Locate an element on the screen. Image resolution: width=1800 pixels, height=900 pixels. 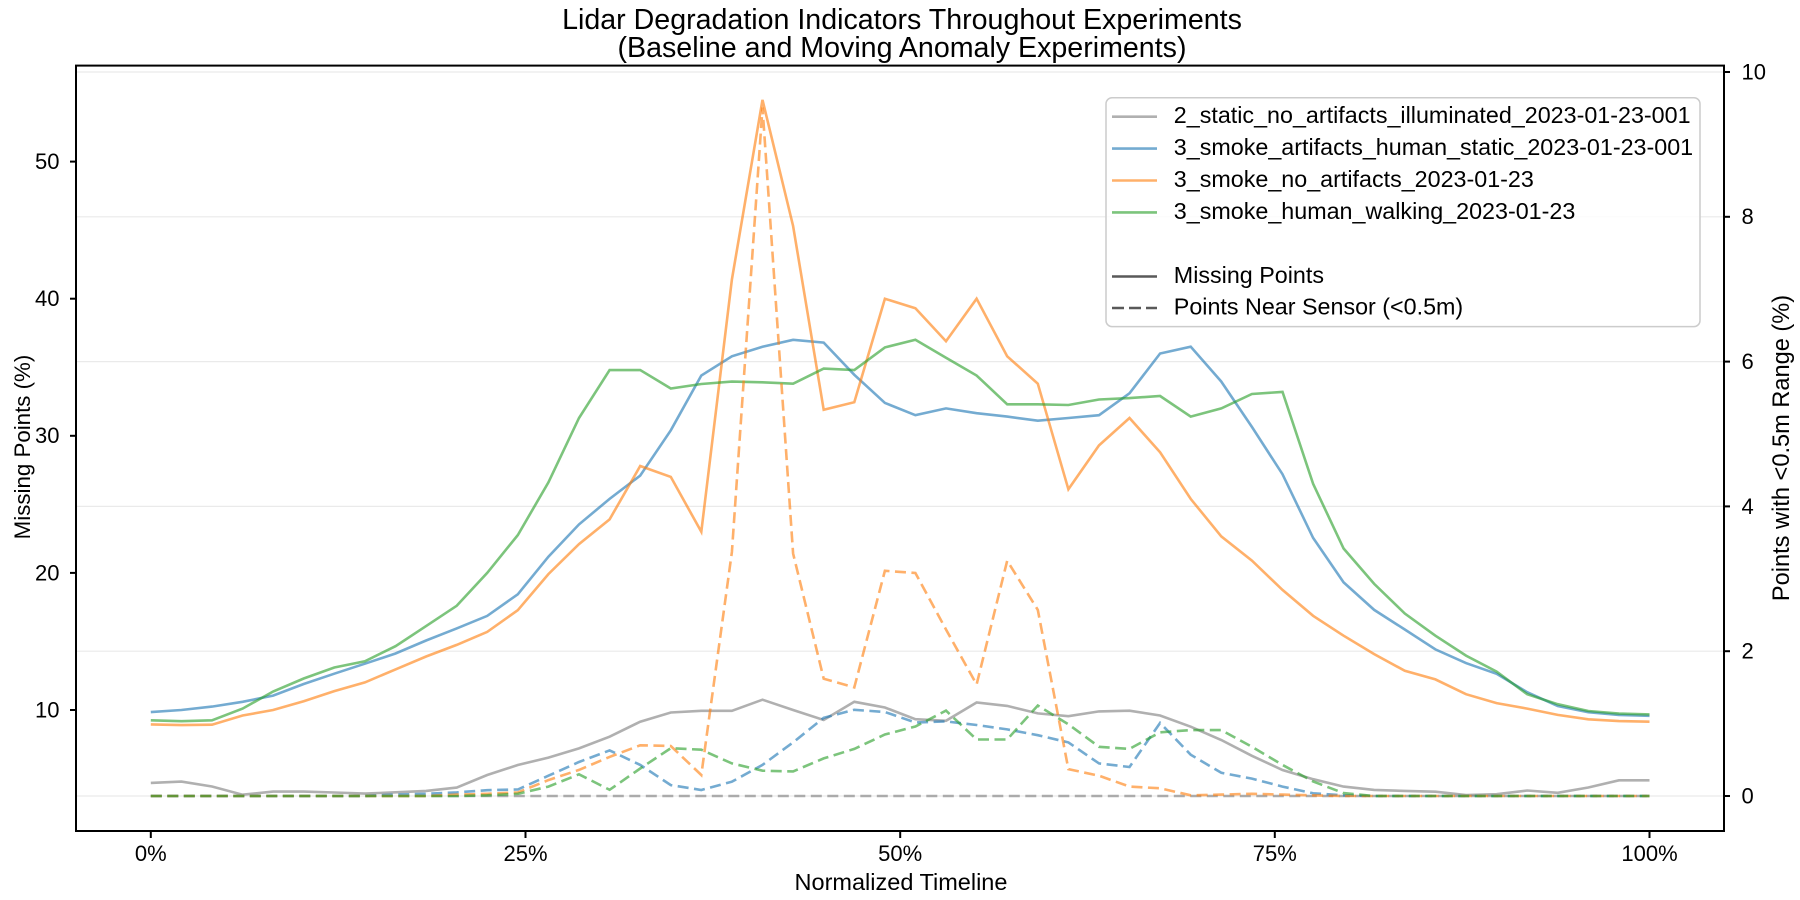
svg-text: Missing Points is located at coordinates (1249, 275).